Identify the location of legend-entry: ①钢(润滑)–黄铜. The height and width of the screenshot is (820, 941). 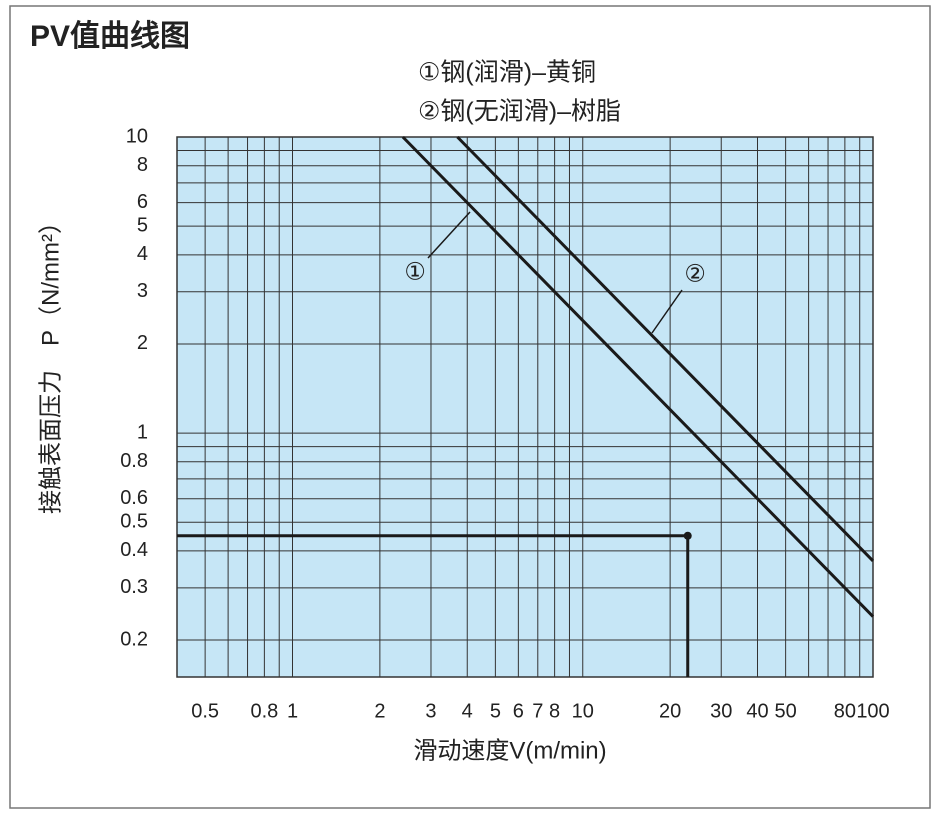
(507, 73).